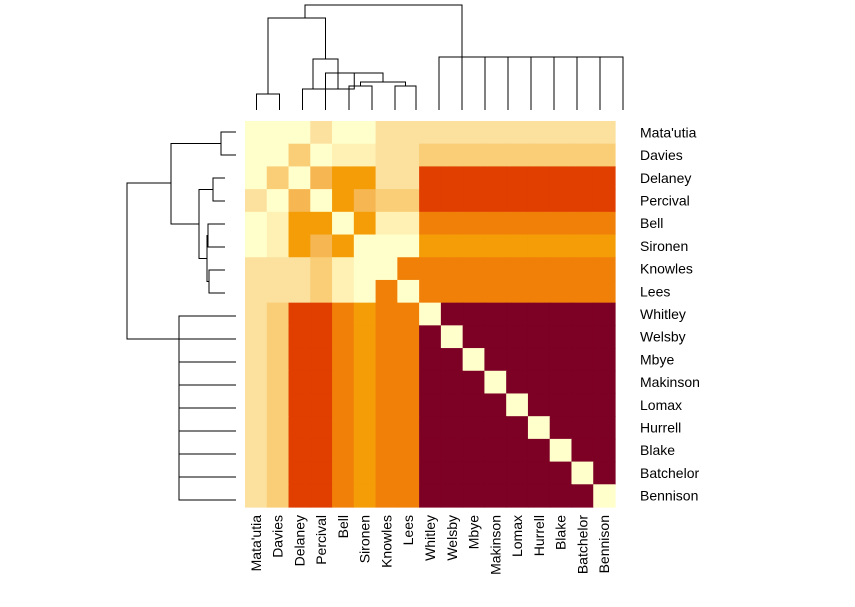 The image size is (855, 607). What do you see at coordinates (386, 269) in the screenshot?
I see `cell-knowles-knowles` at bounding box center [386, 269].